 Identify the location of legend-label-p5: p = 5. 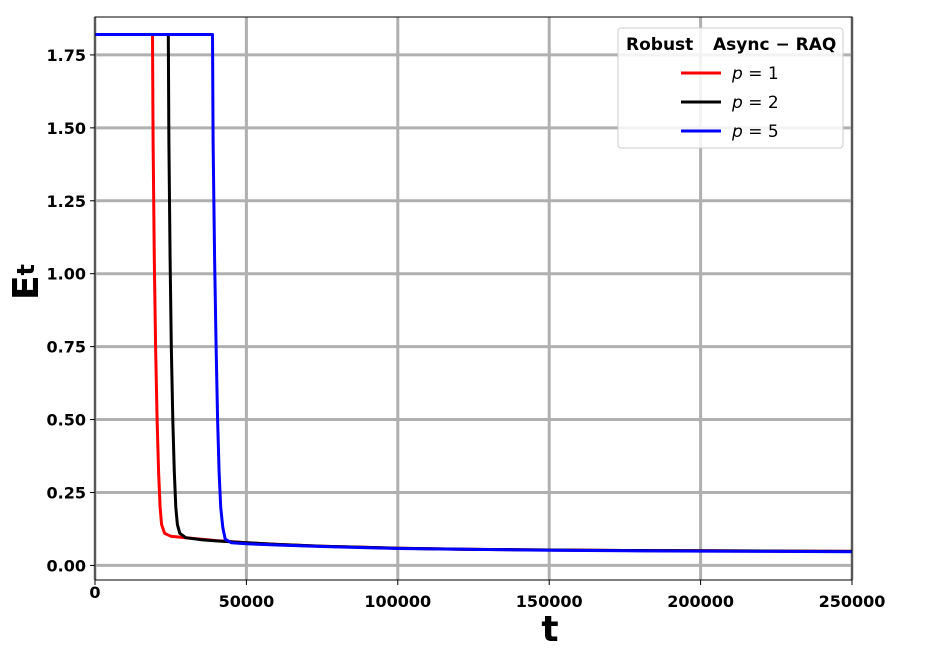
(755, 132).